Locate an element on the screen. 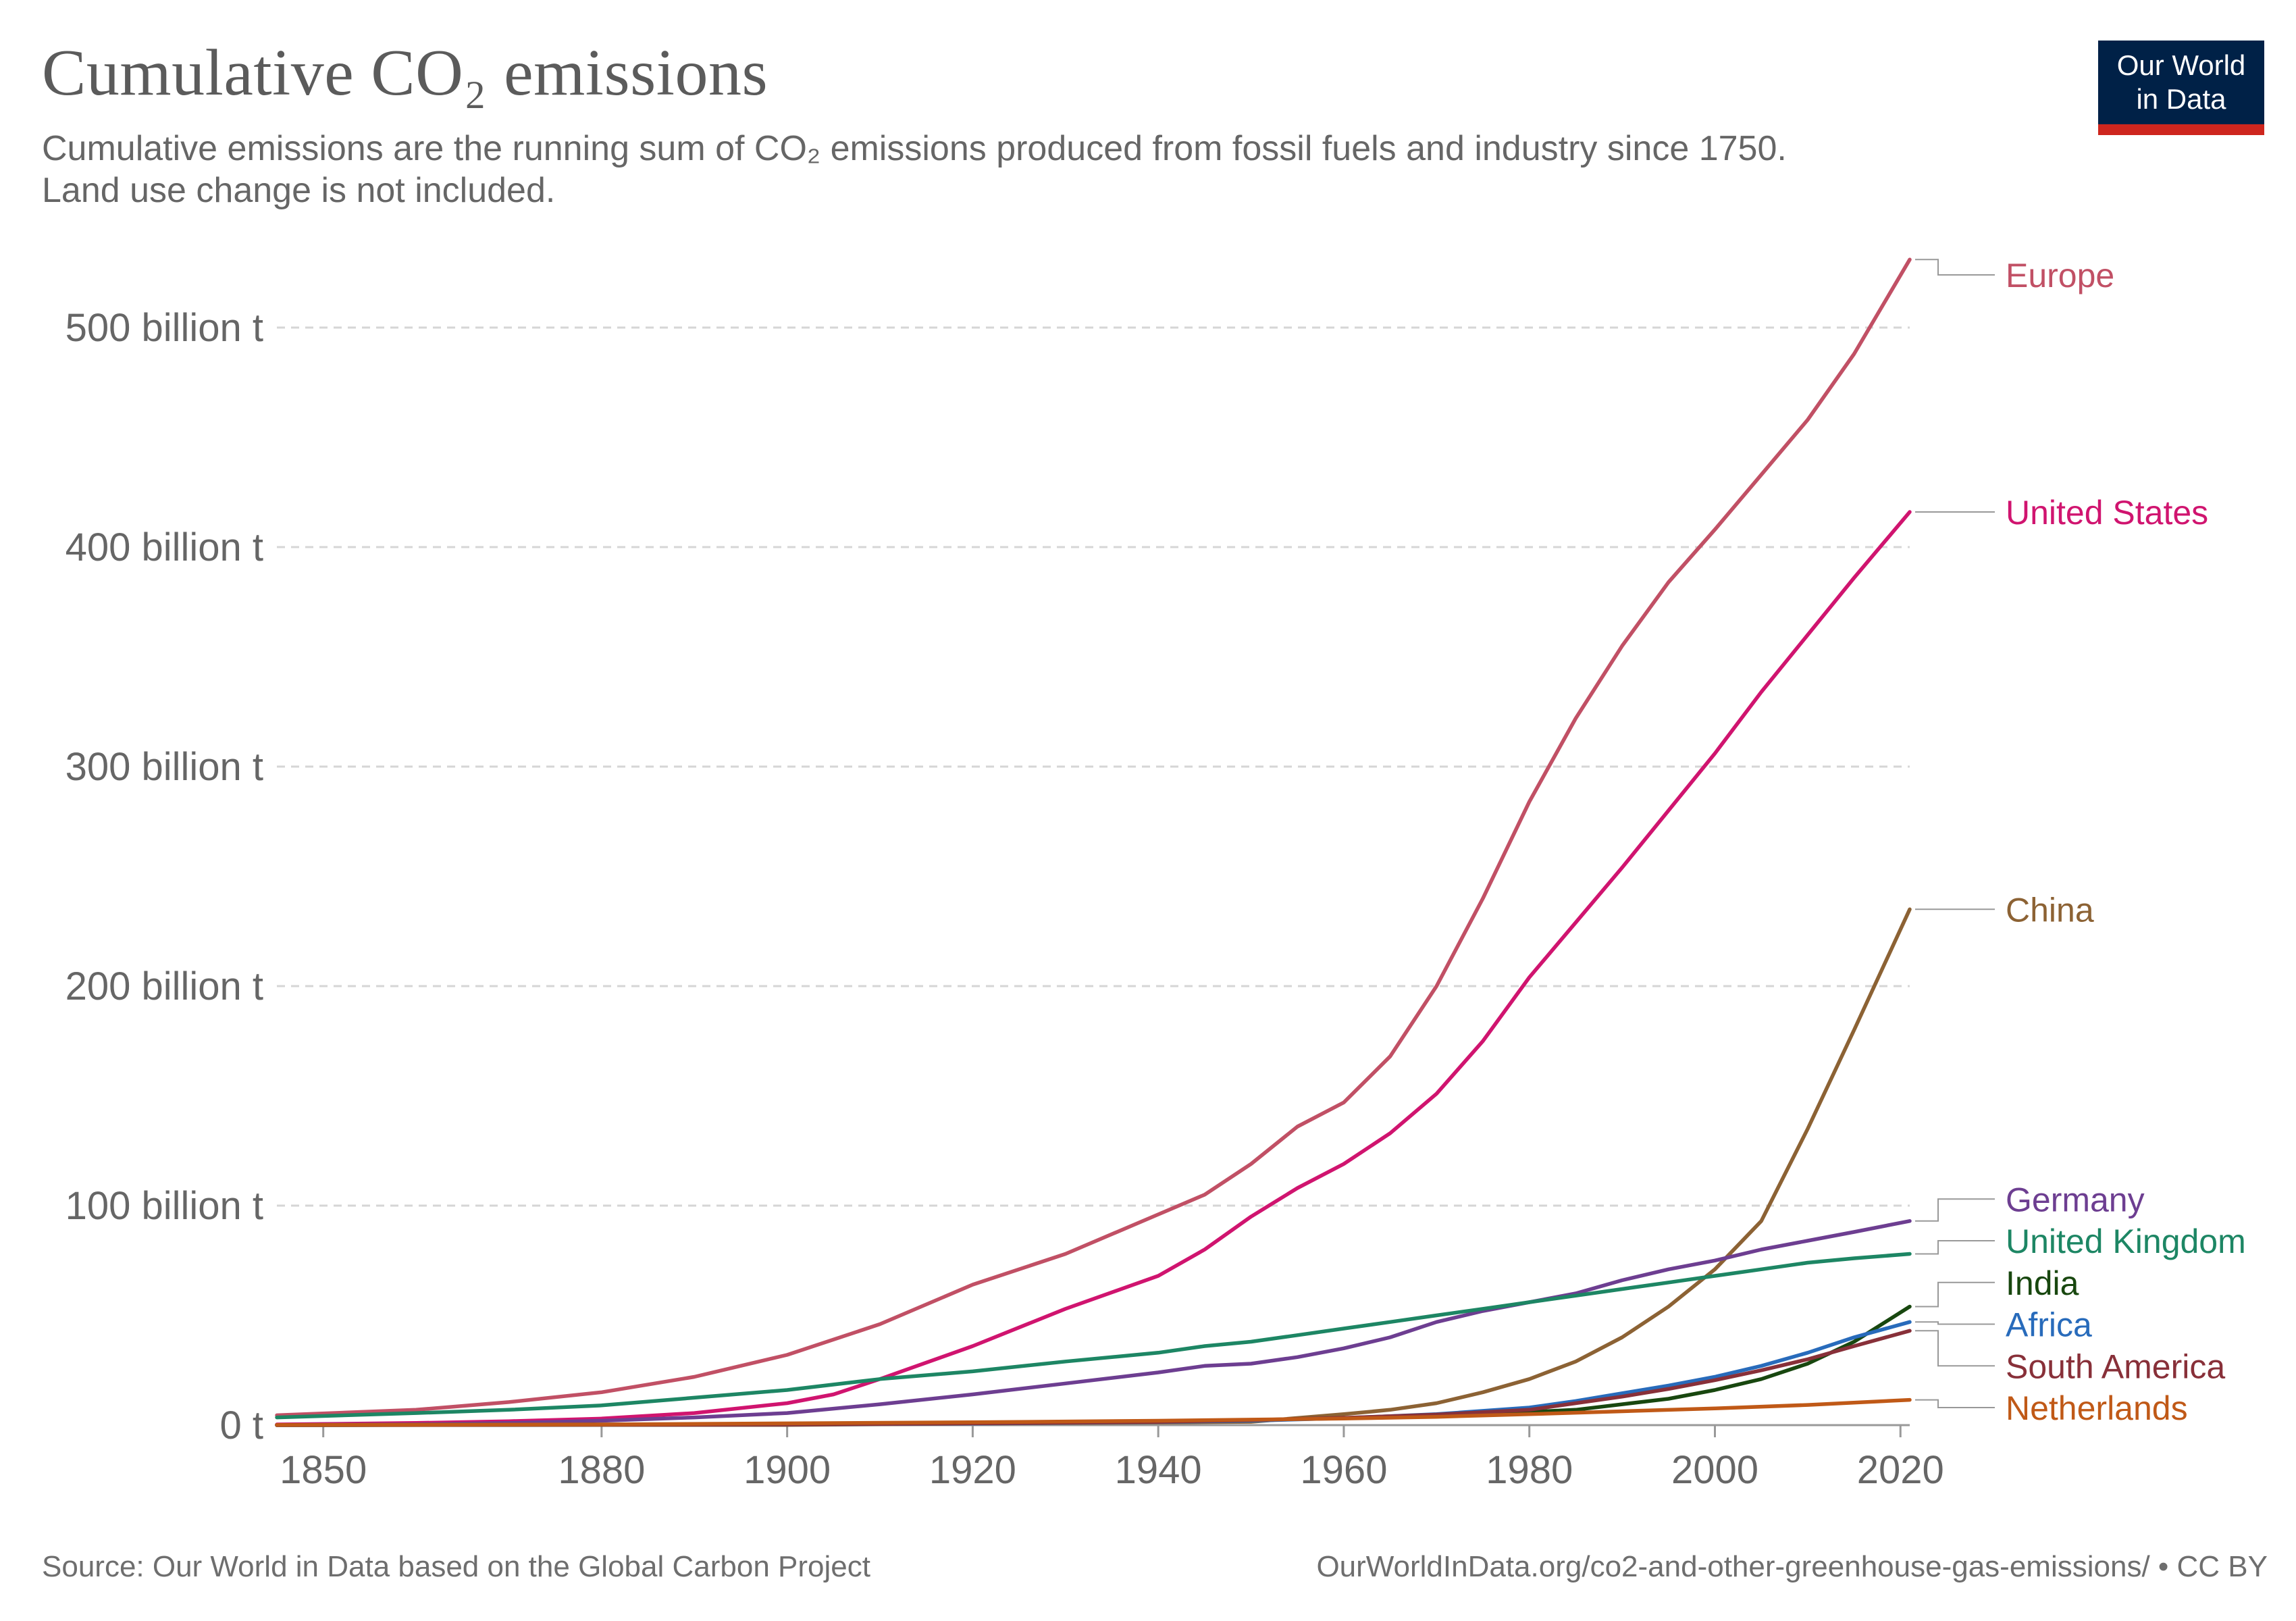 The image size is (2296, 1621). x-tick-label: 1850 is located at coordinates (323, 1470).